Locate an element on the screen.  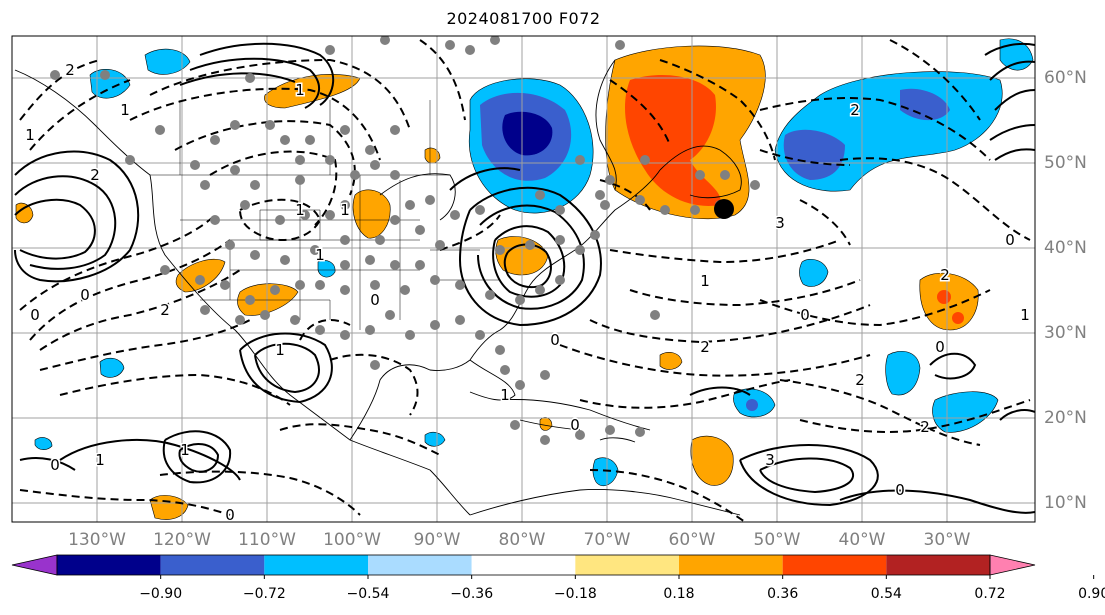
lon-label: 90°W is located at coordinates (437, 540).